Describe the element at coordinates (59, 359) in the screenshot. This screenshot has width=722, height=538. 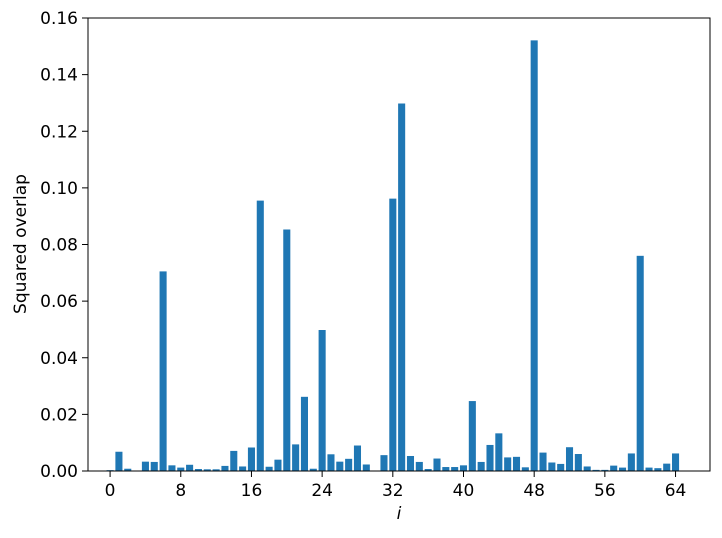
I see `y-tick-label: 0.04` at that location.